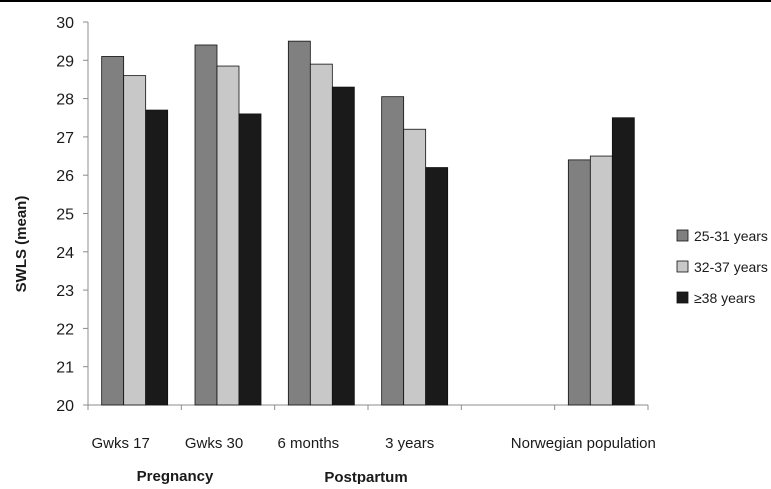 The height and width of the screenshot is (489, 771). Describe the element at coordinates (65, 23) in the screenshot. I see `y-tick-label: 30` at that location.